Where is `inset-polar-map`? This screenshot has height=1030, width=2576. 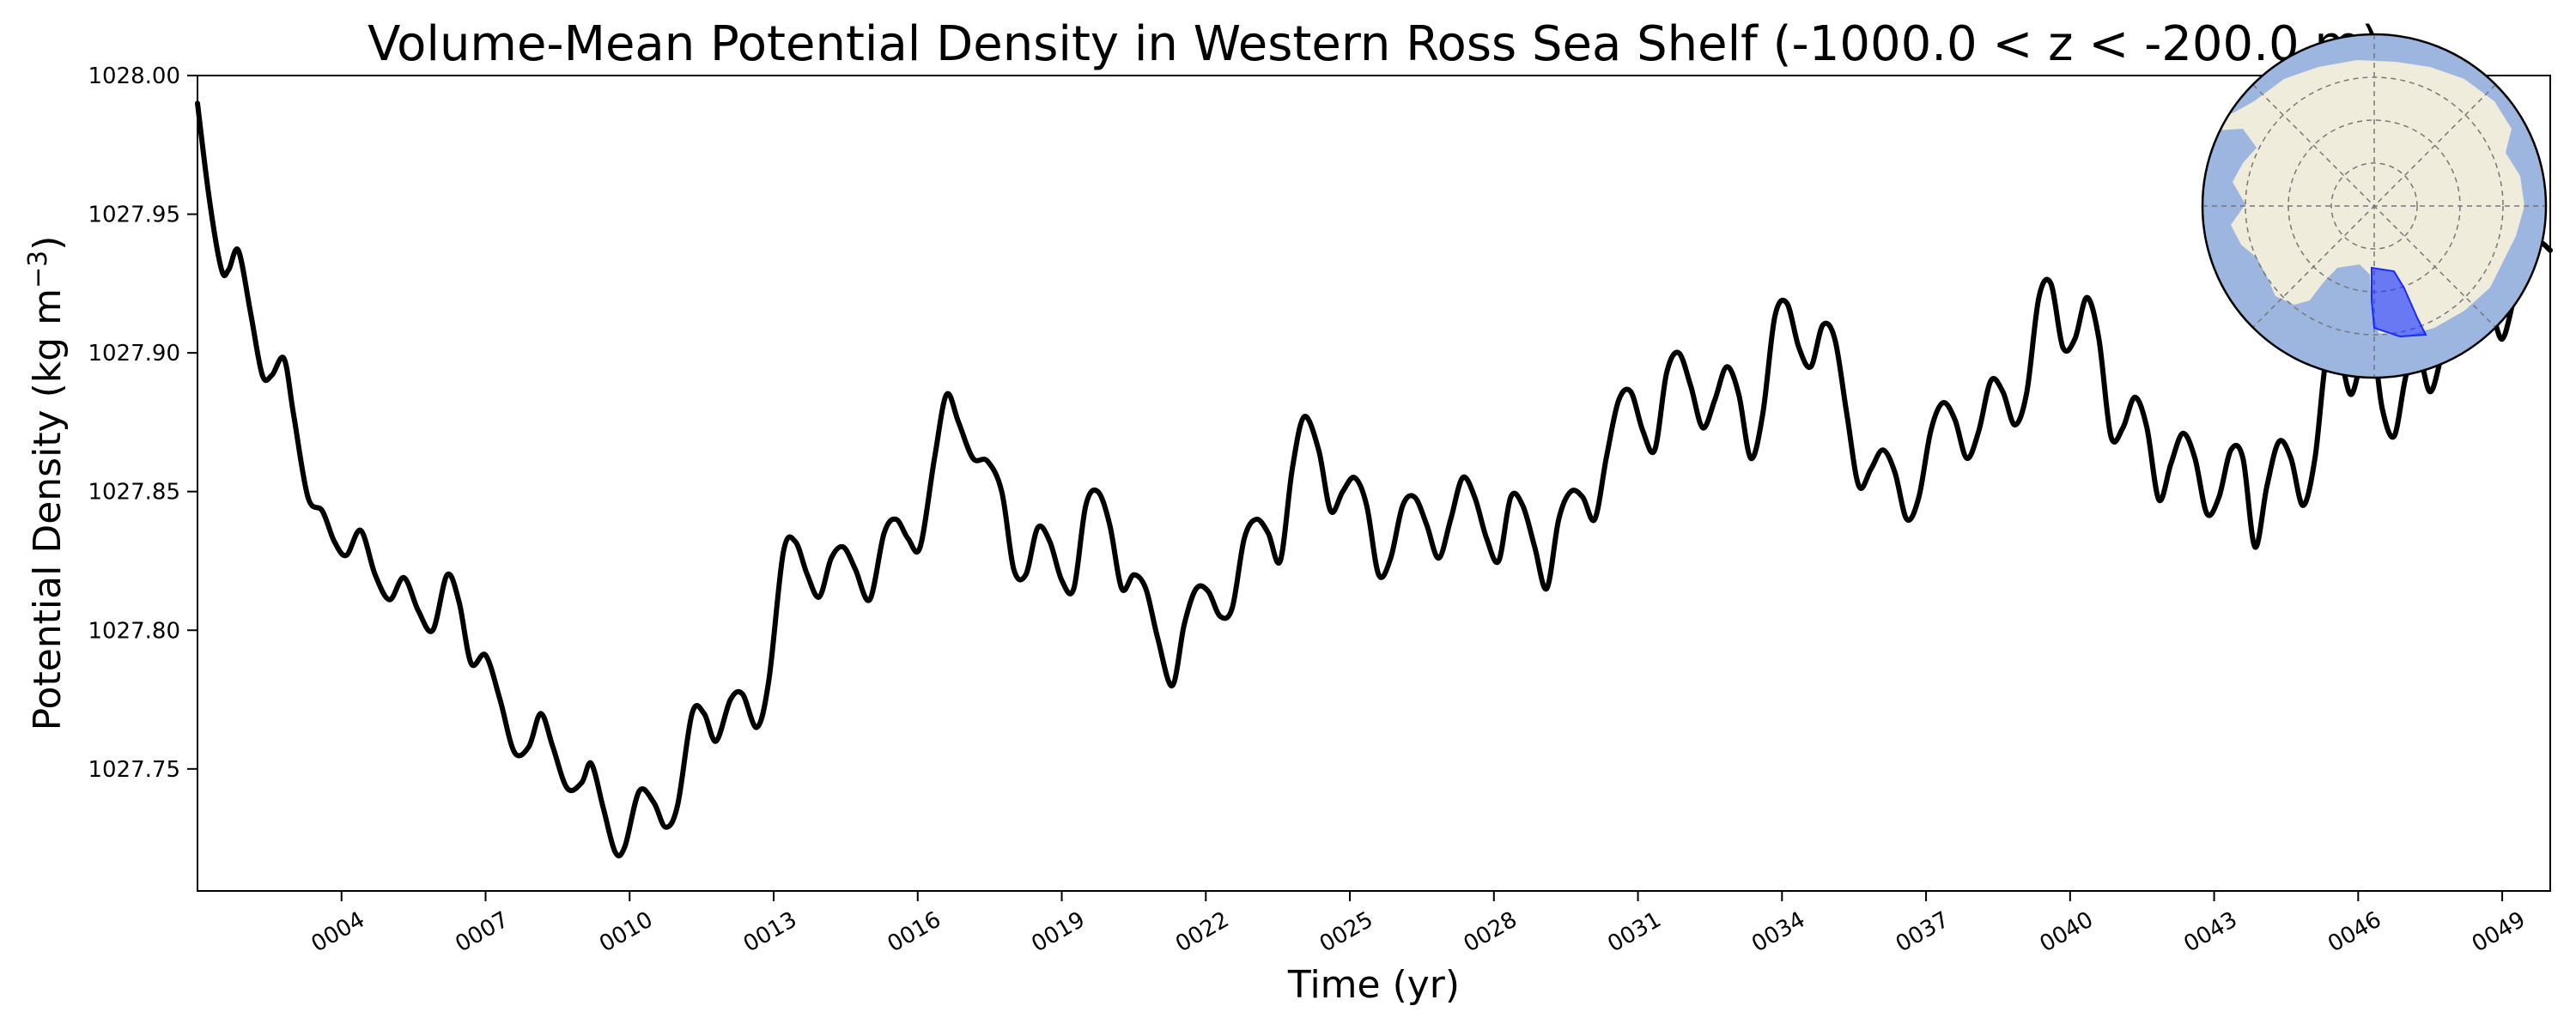 inset-polar-map is located at coordinates (2375, 206).